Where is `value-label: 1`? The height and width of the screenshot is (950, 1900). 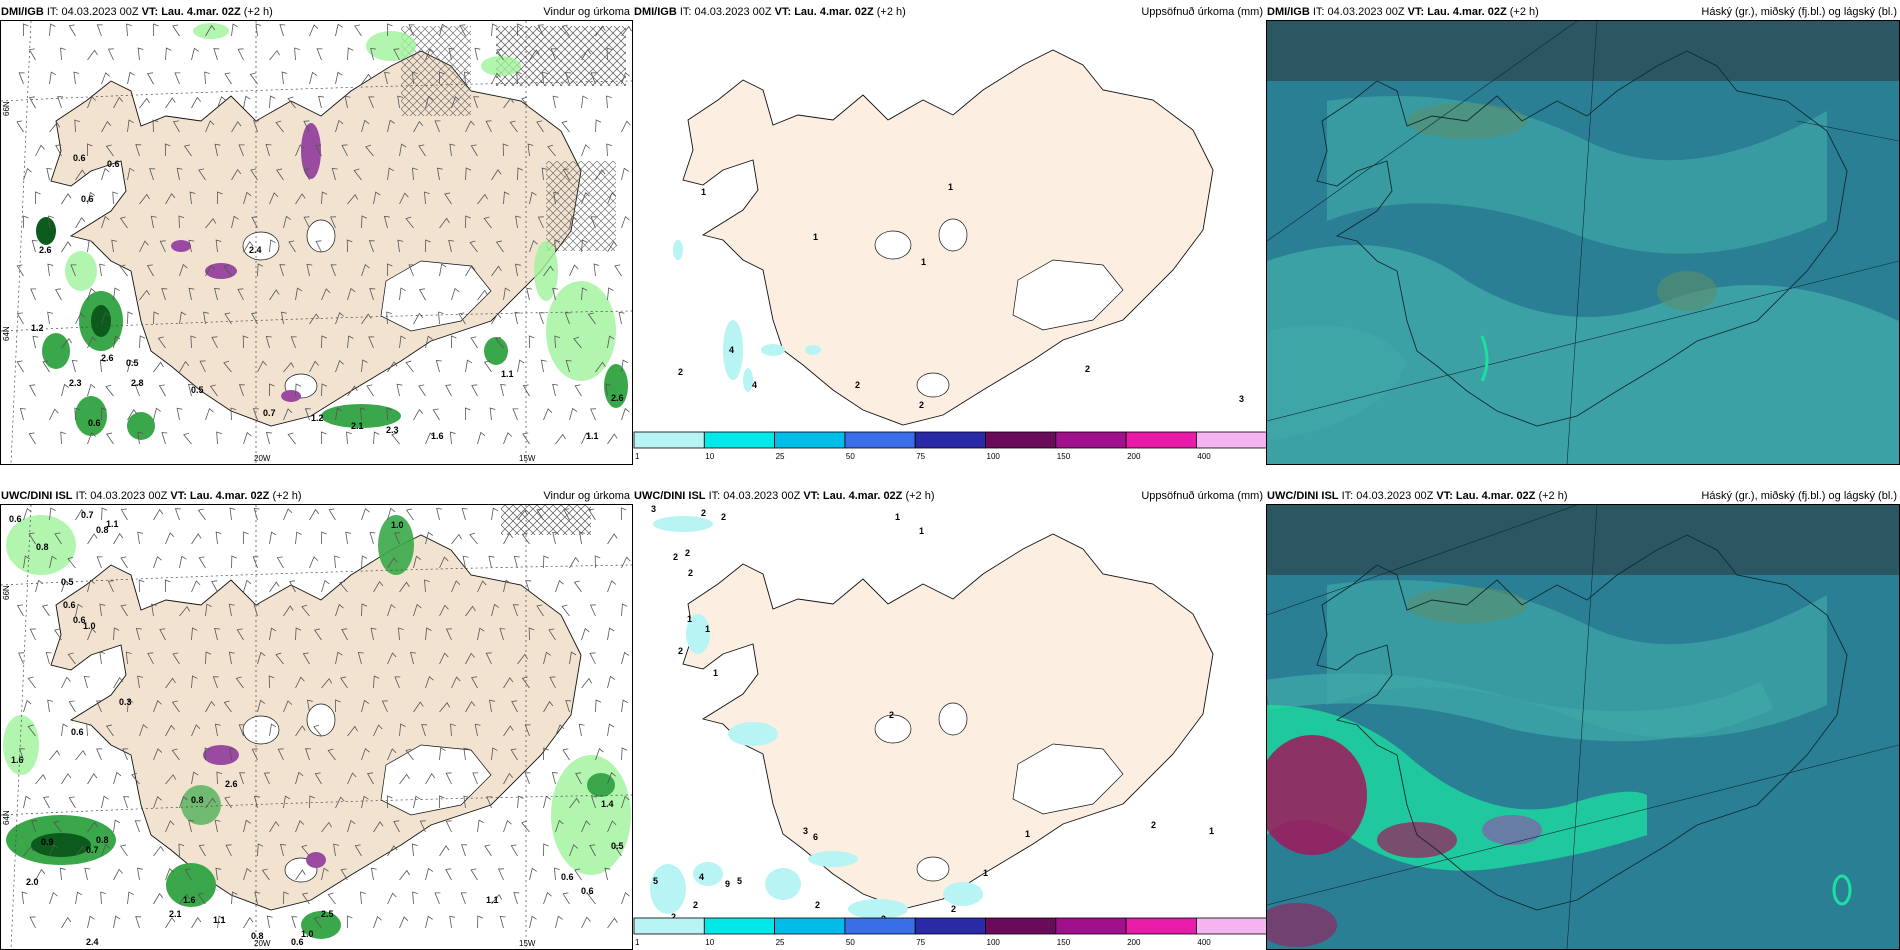 value-label: 1 is located at coordinates (715, 673).